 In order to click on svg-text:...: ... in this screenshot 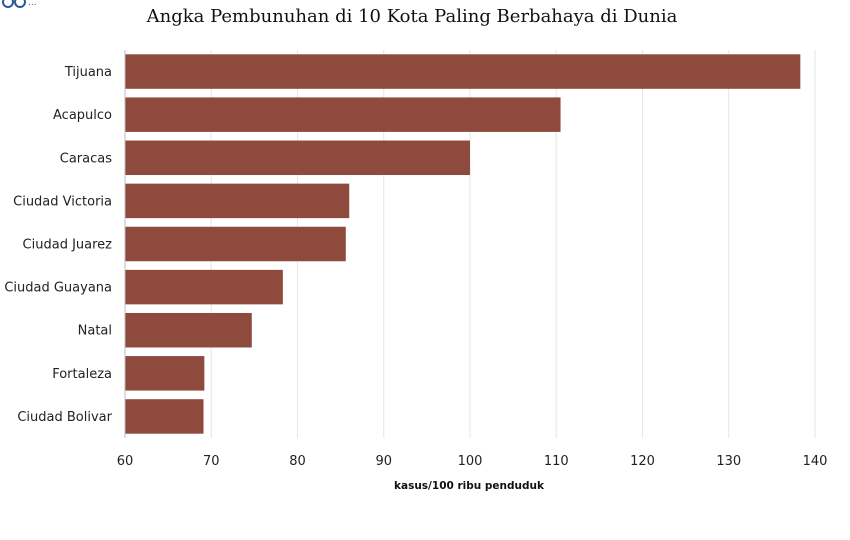, I will do `click(32, 4)`.